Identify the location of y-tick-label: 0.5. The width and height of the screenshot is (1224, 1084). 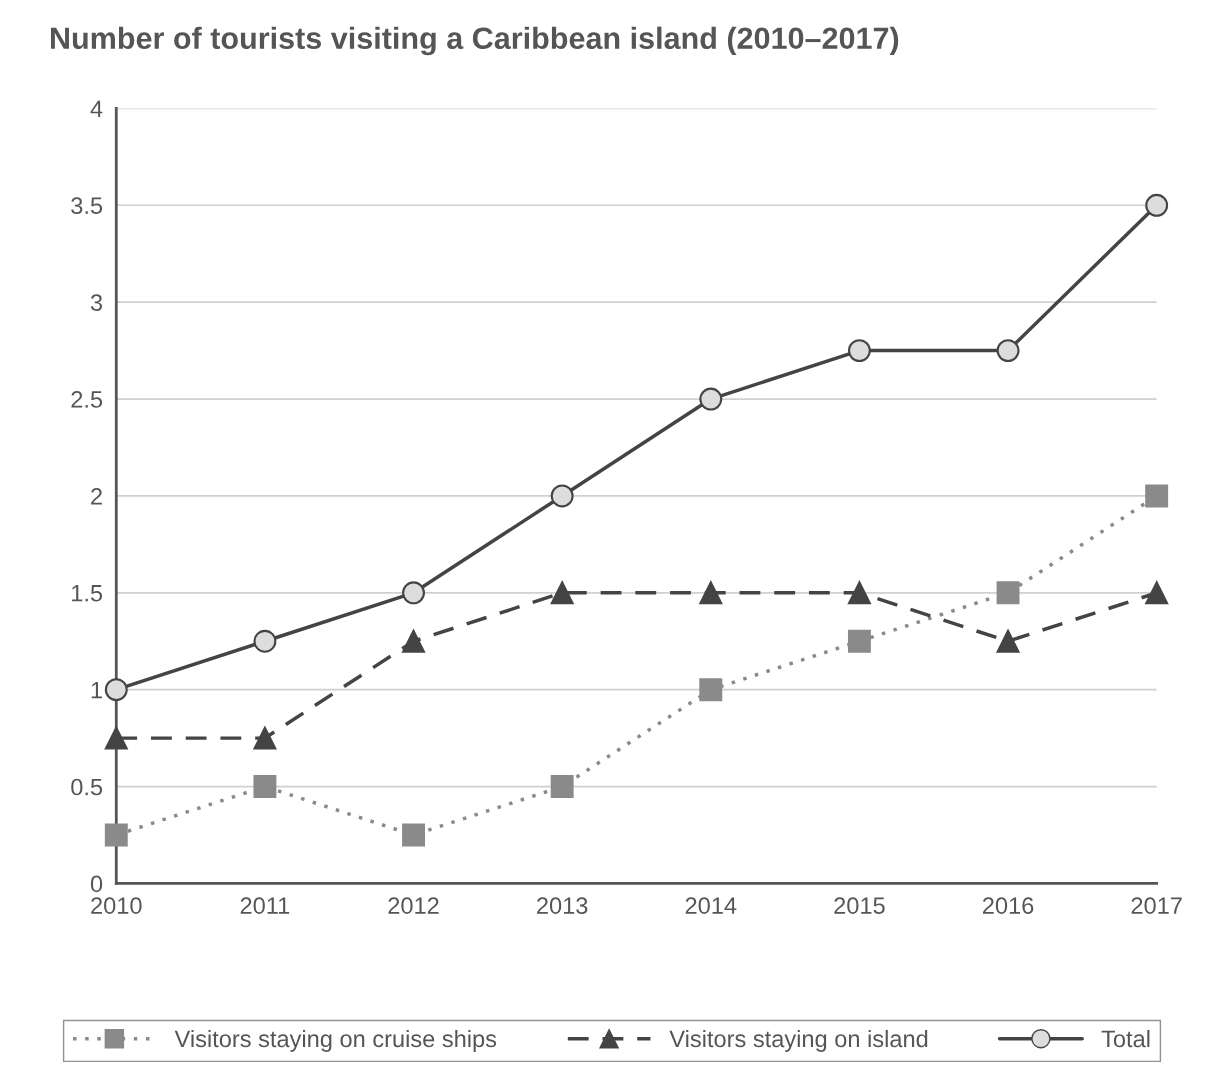
(87, 787).